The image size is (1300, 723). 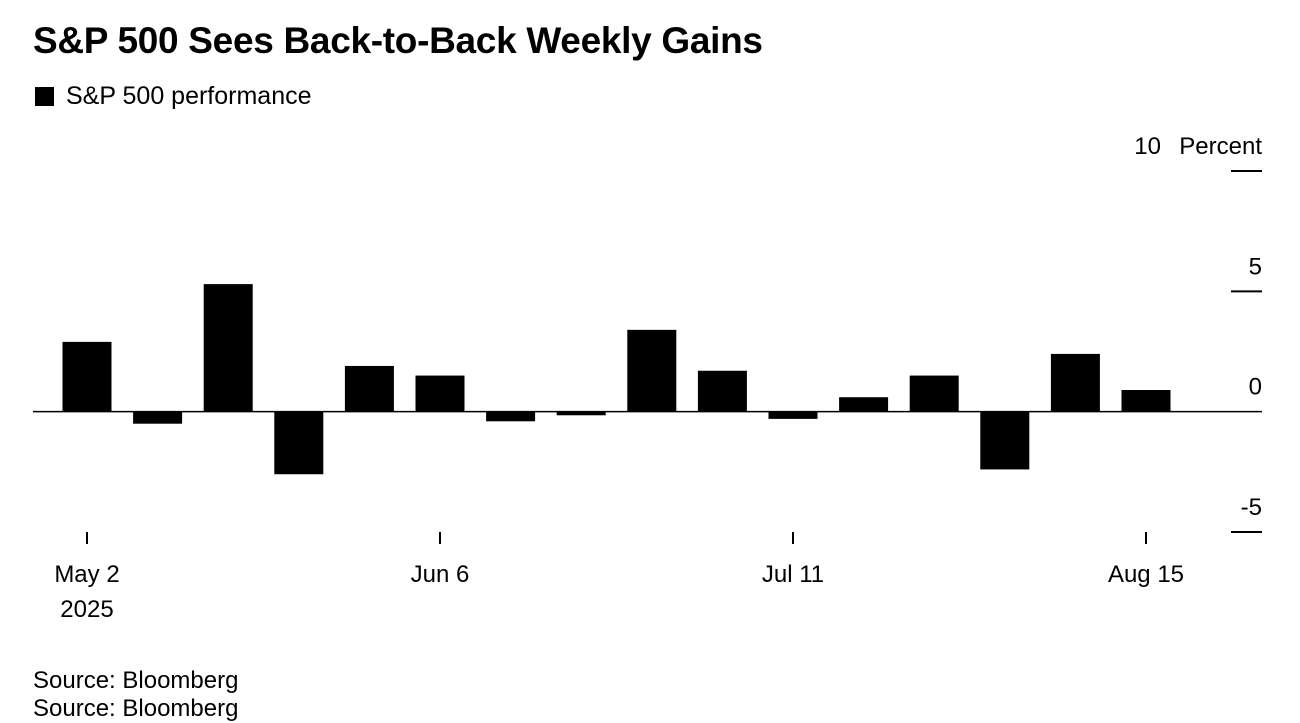 I want to click on legend: S&P 500 performance, so click(x=173, y=96).